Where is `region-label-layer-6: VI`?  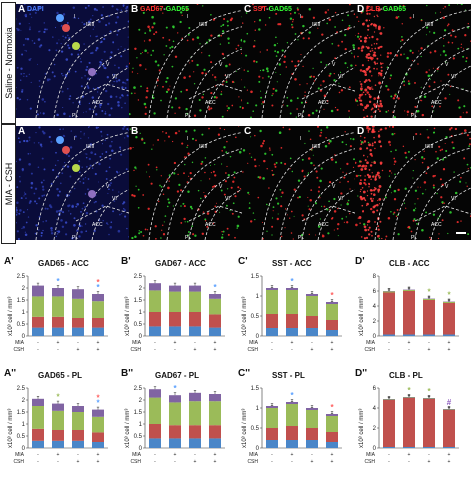
region-label-layer-6: VI is located at coordinates (453, 199).